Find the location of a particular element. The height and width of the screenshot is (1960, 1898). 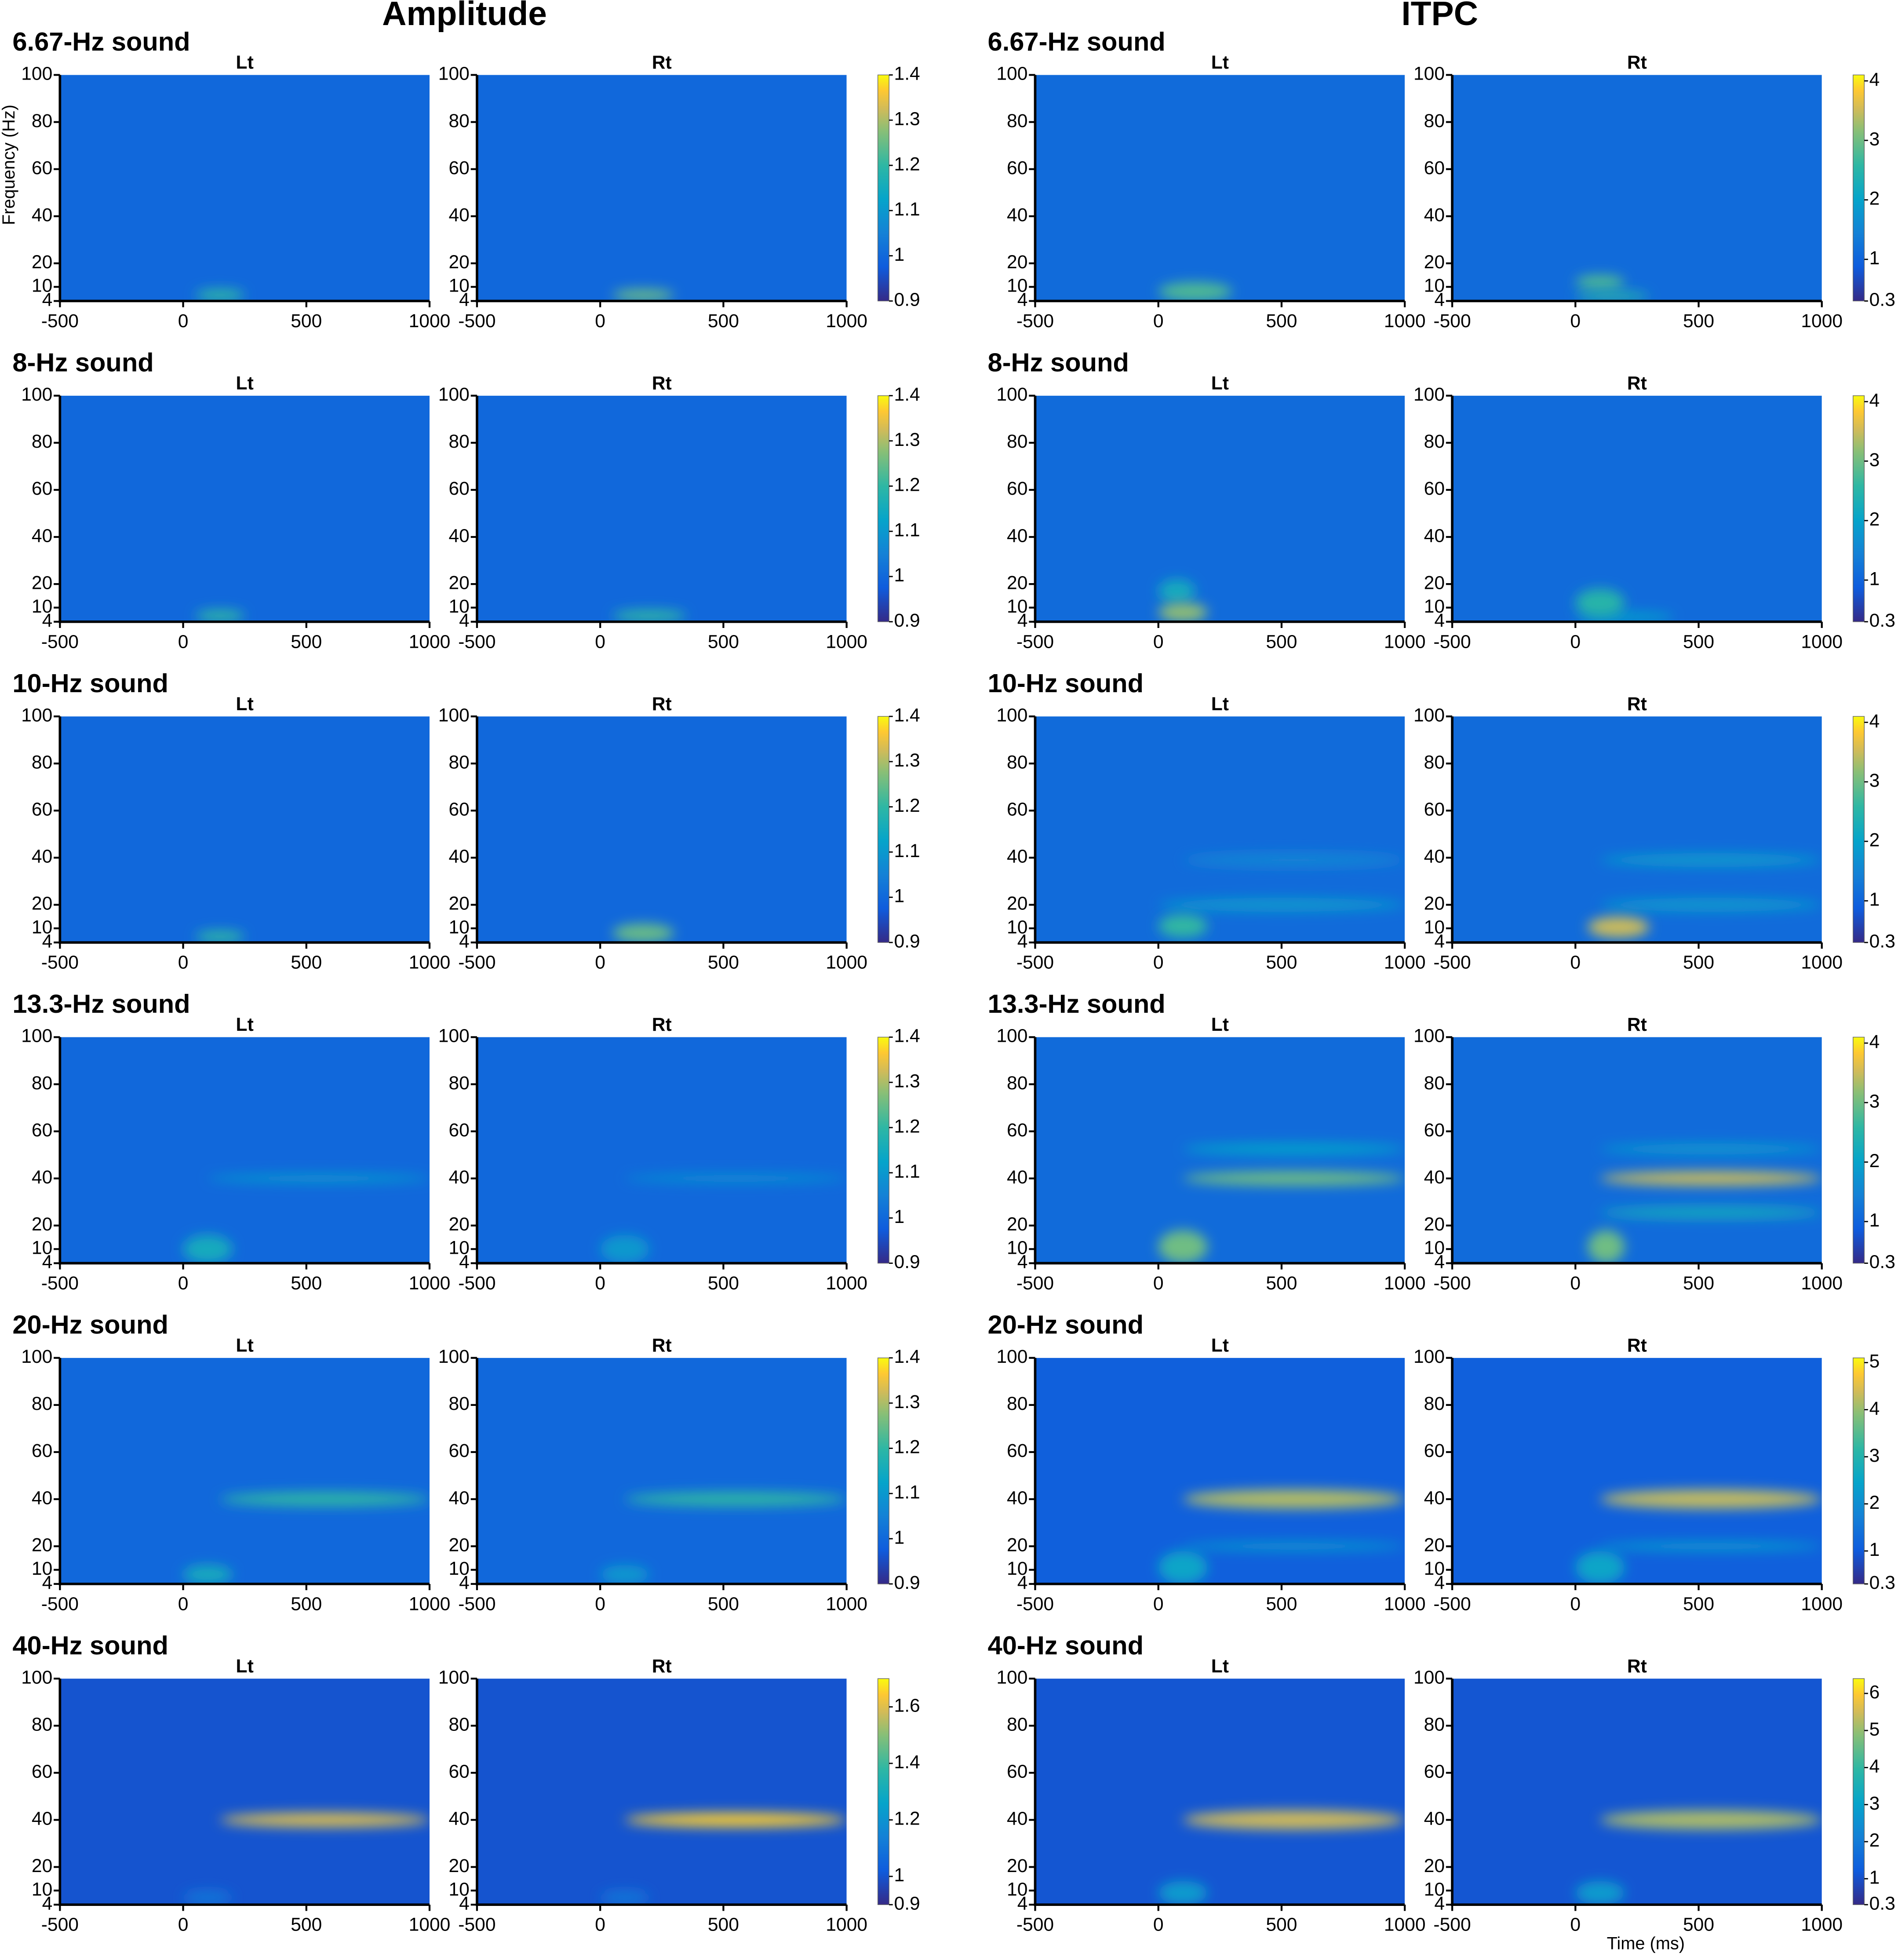

colorbar-tick-label: 1.6 is located at coordinates (907, 1705).